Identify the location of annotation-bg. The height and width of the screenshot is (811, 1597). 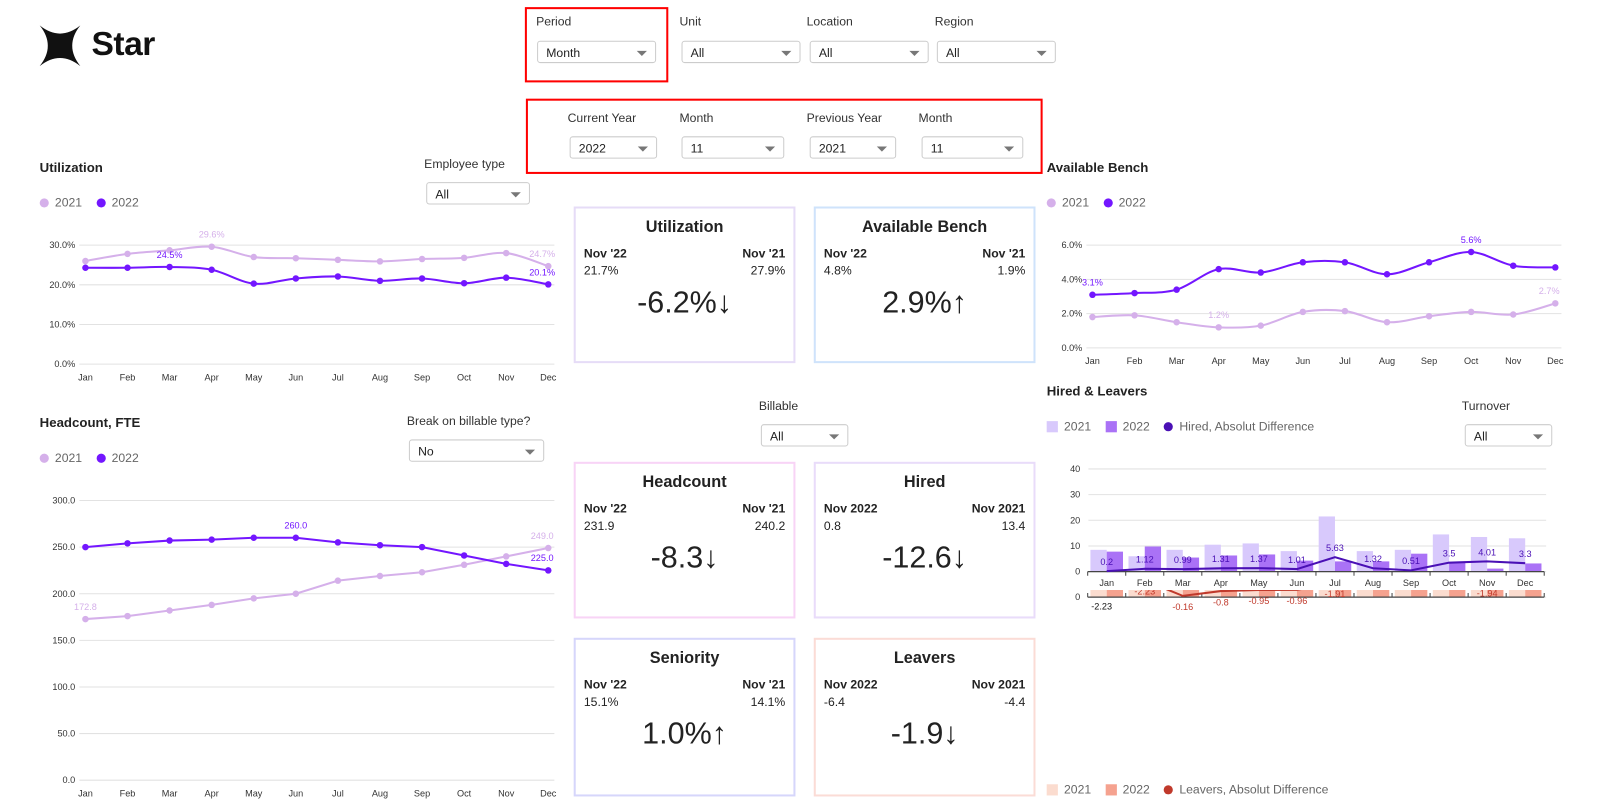
(1101, 606).